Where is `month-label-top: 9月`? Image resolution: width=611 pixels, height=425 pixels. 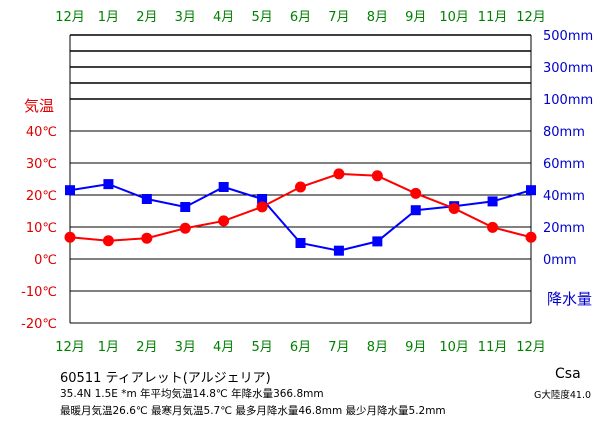
month-label-top: 9月 is located at coordinates (415, 17).